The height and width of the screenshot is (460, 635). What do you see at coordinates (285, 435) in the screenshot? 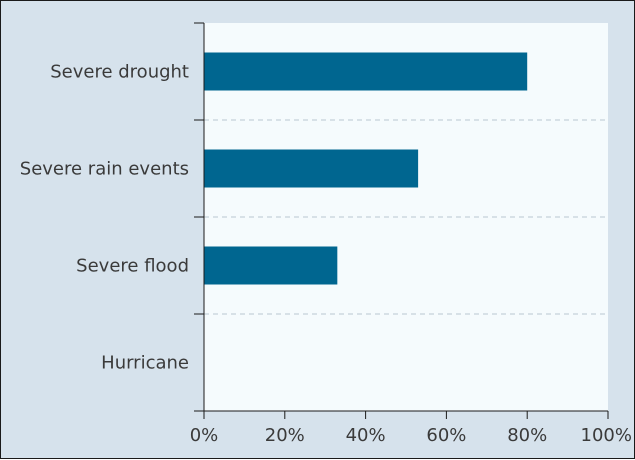
I see `x-tick-label: 20%` at bounding box center [285, 435].